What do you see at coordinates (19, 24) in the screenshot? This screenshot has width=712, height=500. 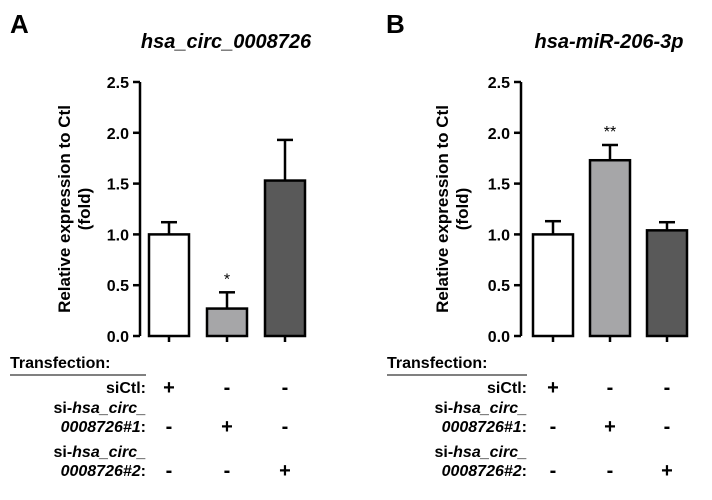 I see `panel-letter: A` at bounding box center [19, 24].